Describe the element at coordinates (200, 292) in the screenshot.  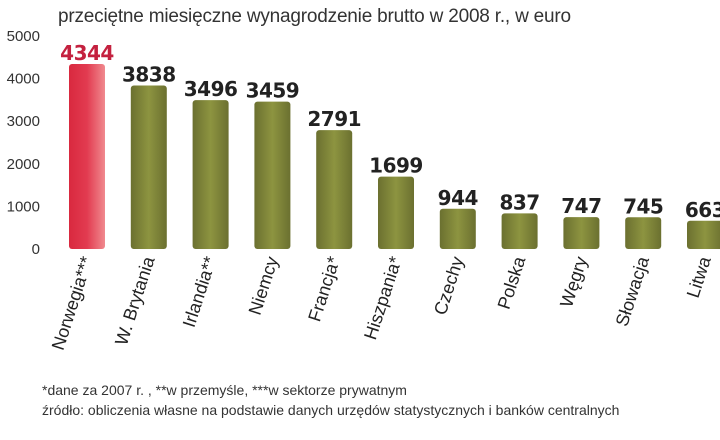
I see `x-category-label: Irlandia**` at that location.